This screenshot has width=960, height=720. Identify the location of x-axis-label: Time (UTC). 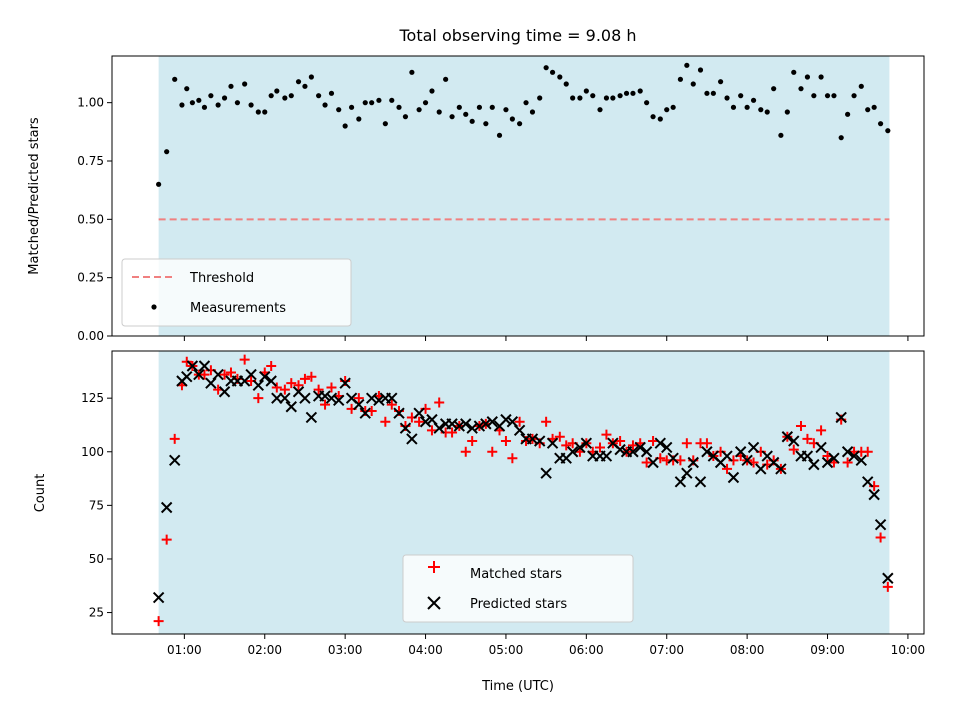
(517, 686).